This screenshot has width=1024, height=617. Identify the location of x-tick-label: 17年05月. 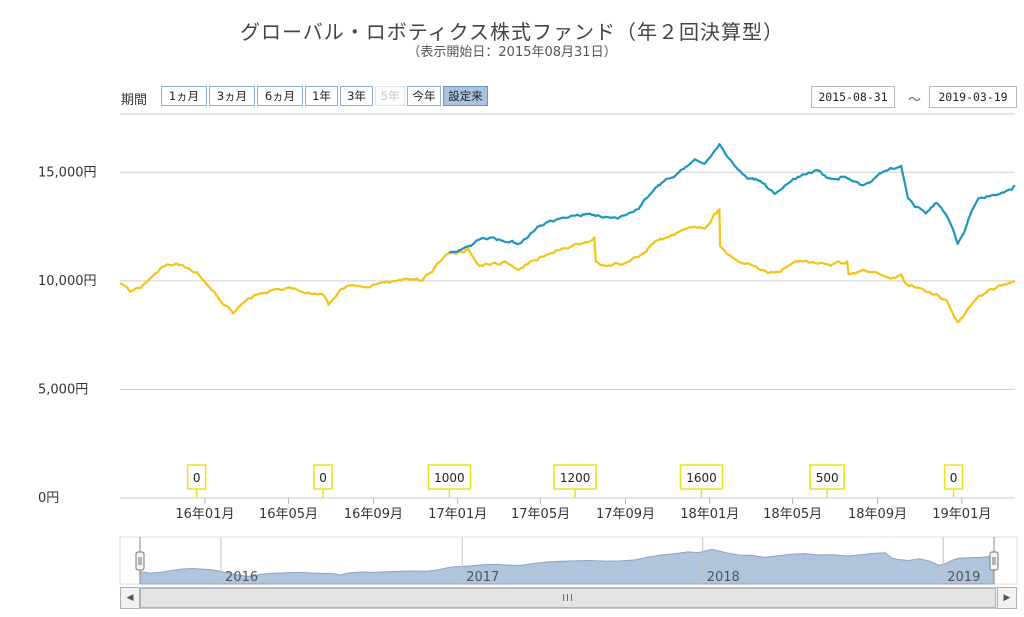
(540, 514).